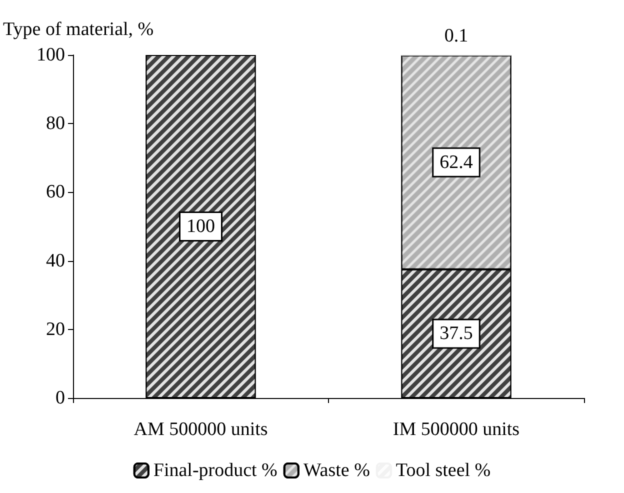 This screenshot has width=624, height=493. What do you see at coordinates (336, 470) in the screenshot?
I see `legend-label: Waste %` at bounding box center [336, 470].